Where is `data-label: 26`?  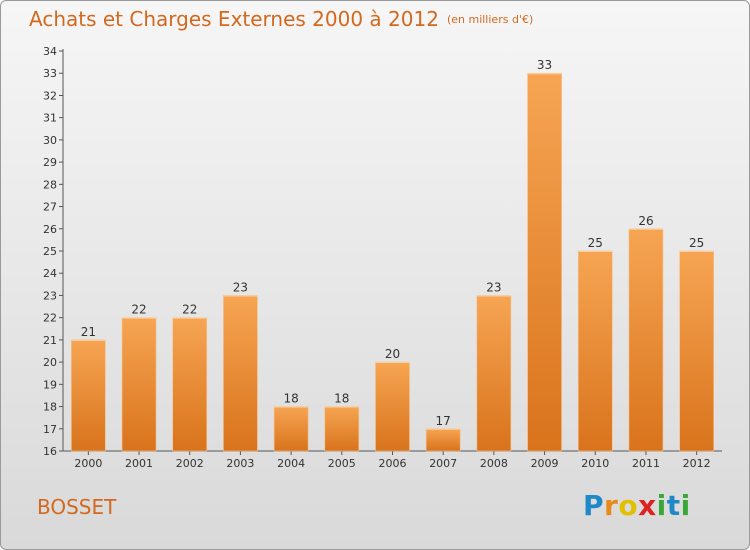
data-label: 26 is located at coordinates (645, 221).